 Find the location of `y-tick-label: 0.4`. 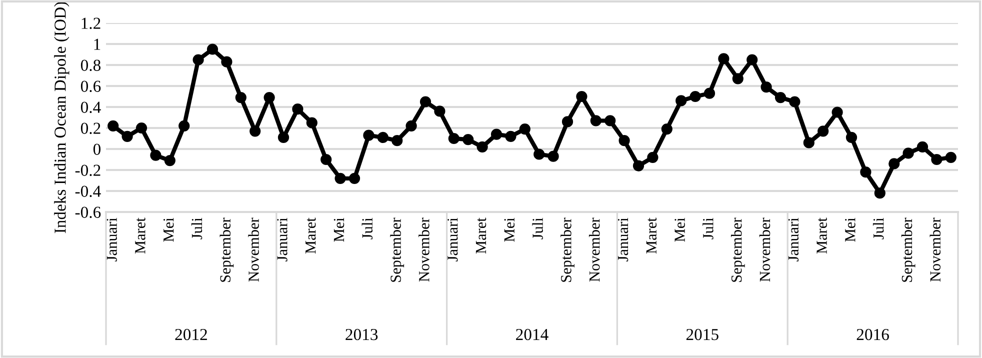

y-tick-label: 0.4 is located at coordinates (90, 108).